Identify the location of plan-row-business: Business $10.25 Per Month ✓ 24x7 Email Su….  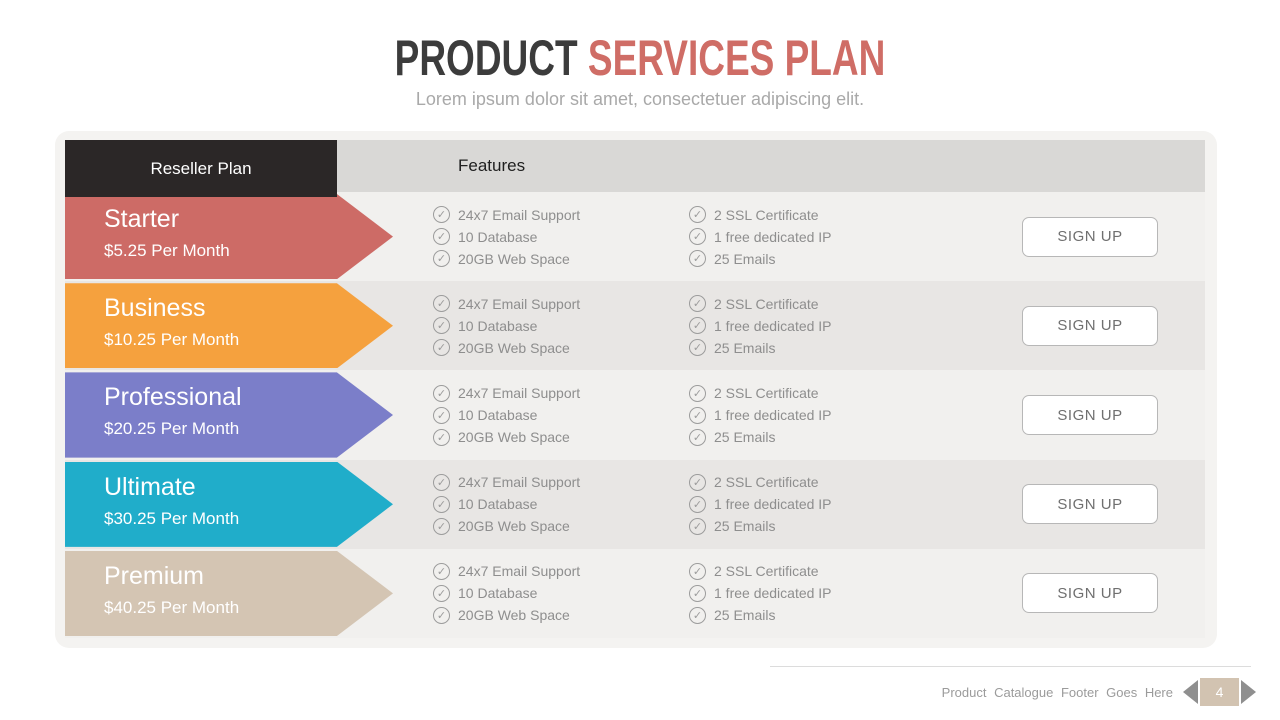
(635, 326).